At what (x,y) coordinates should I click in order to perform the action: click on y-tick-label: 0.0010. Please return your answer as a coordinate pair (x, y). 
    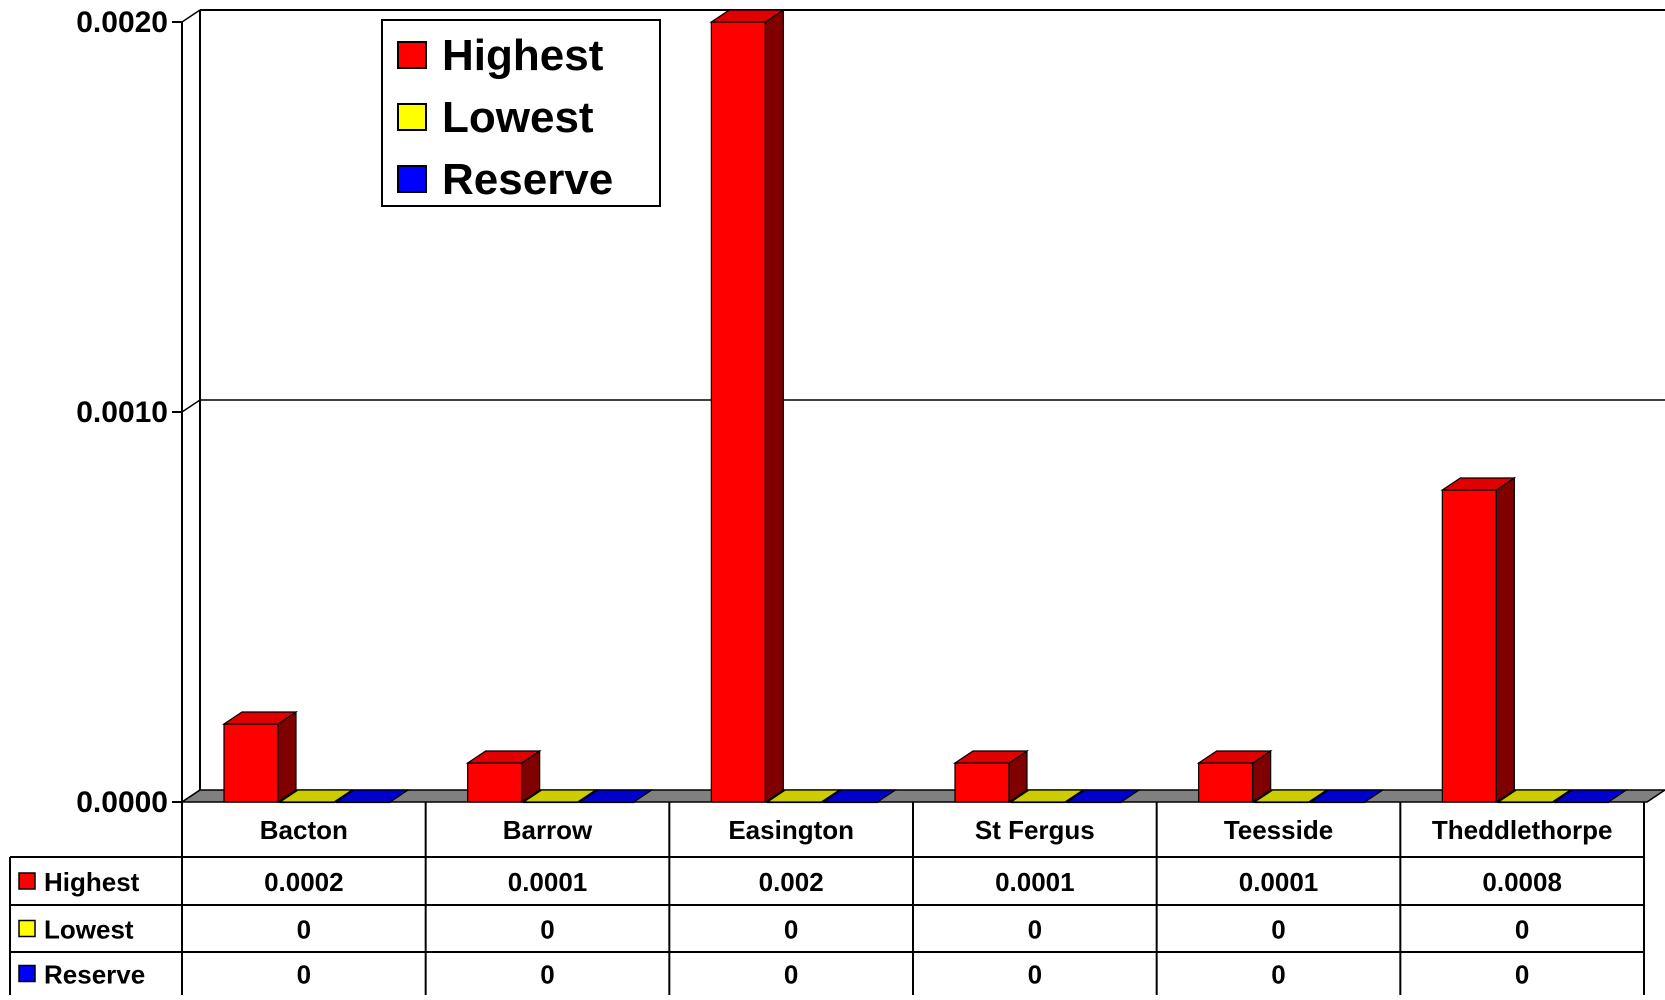
    Looking at the image, I should click on (122, 412).